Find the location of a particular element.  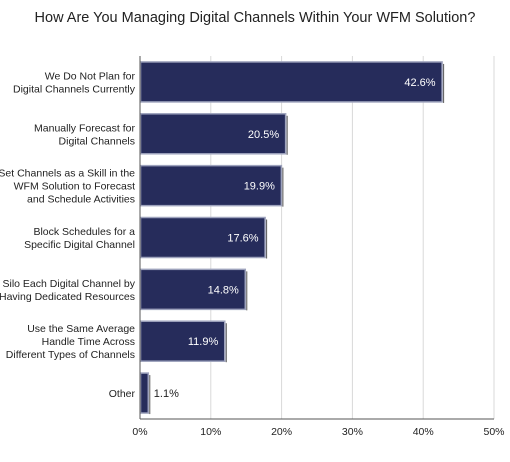

bar-value-label: 42.6% is located at coordinates (419, 83).